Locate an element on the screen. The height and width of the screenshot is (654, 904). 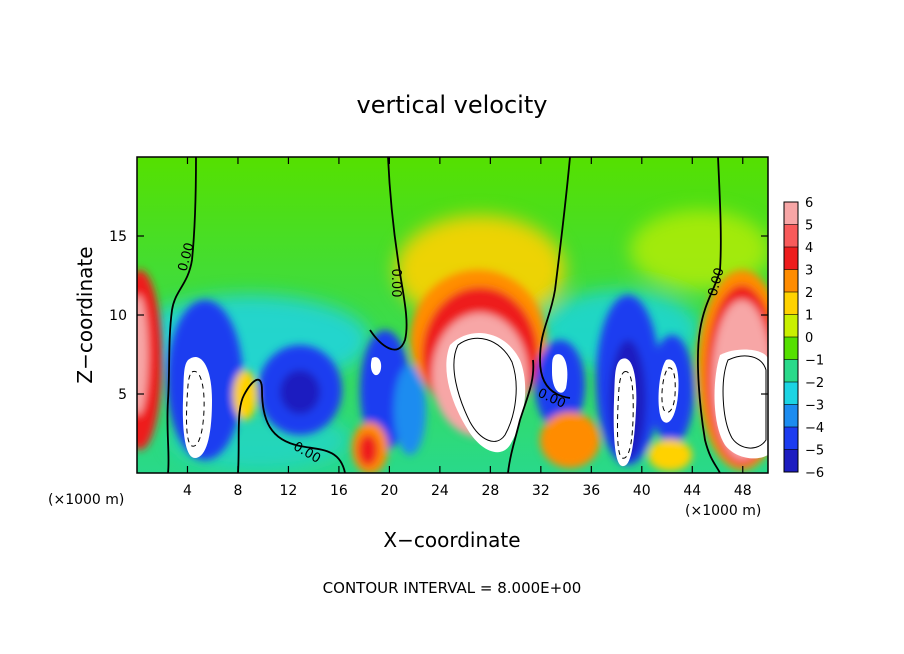
x-tick-label: 40 is located at coordinates (642, 491).